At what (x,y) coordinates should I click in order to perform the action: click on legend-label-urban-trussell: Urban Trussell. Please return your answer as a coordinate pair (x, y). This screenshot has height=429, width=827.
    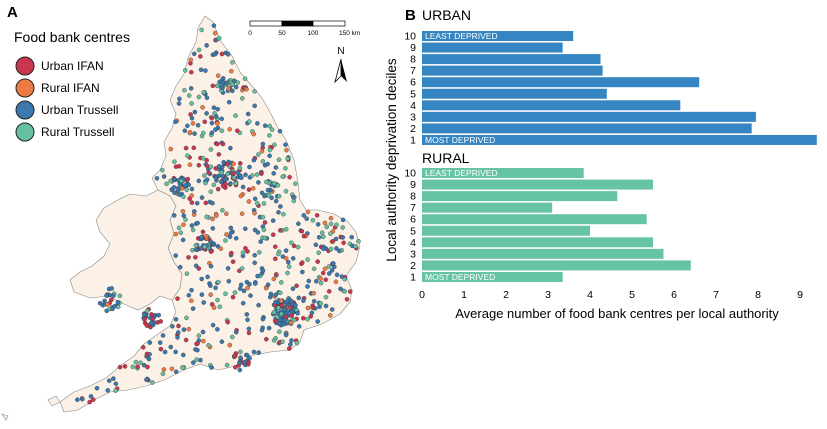
    Looking at the image, I should click on (79, 110).